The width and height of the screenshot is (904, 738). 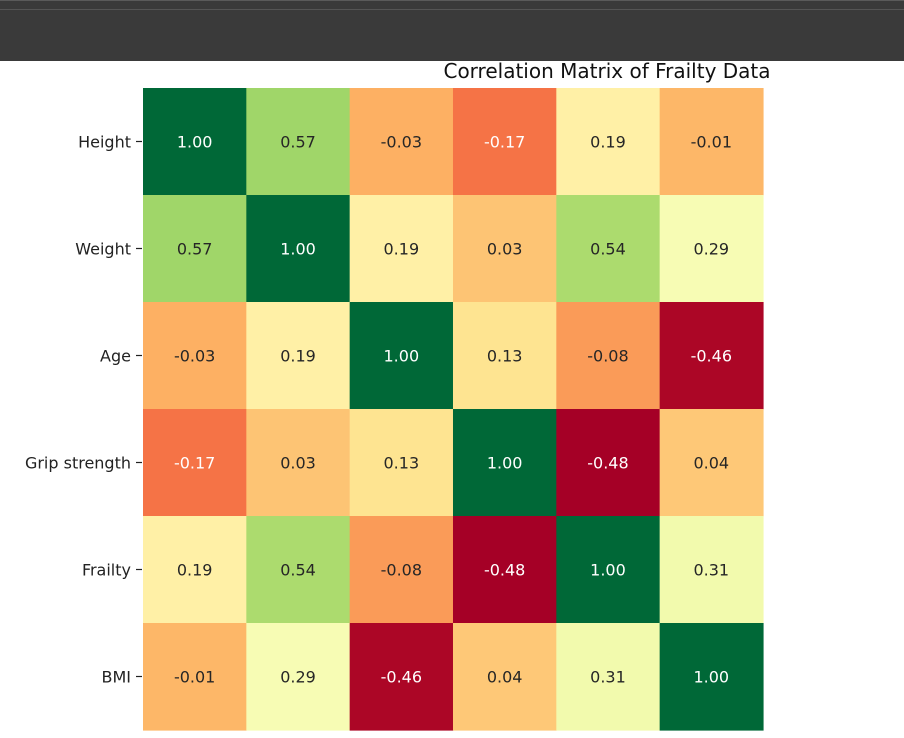 What do you see at coordinates (452, 9) in the screenshot?
I see `toolbar-divider` at bounding box center [452, 9].